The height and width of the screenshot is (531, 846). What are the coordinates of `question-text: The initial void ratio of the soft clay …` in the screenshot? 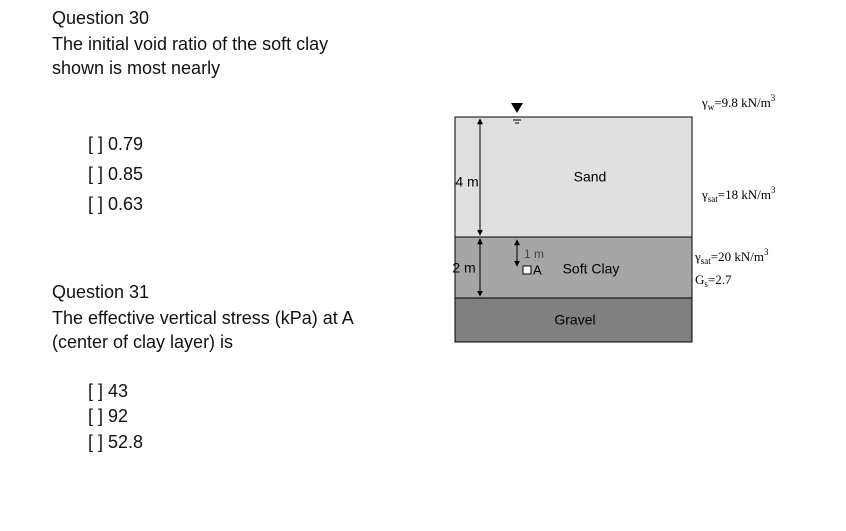 It's located at (190, 56).